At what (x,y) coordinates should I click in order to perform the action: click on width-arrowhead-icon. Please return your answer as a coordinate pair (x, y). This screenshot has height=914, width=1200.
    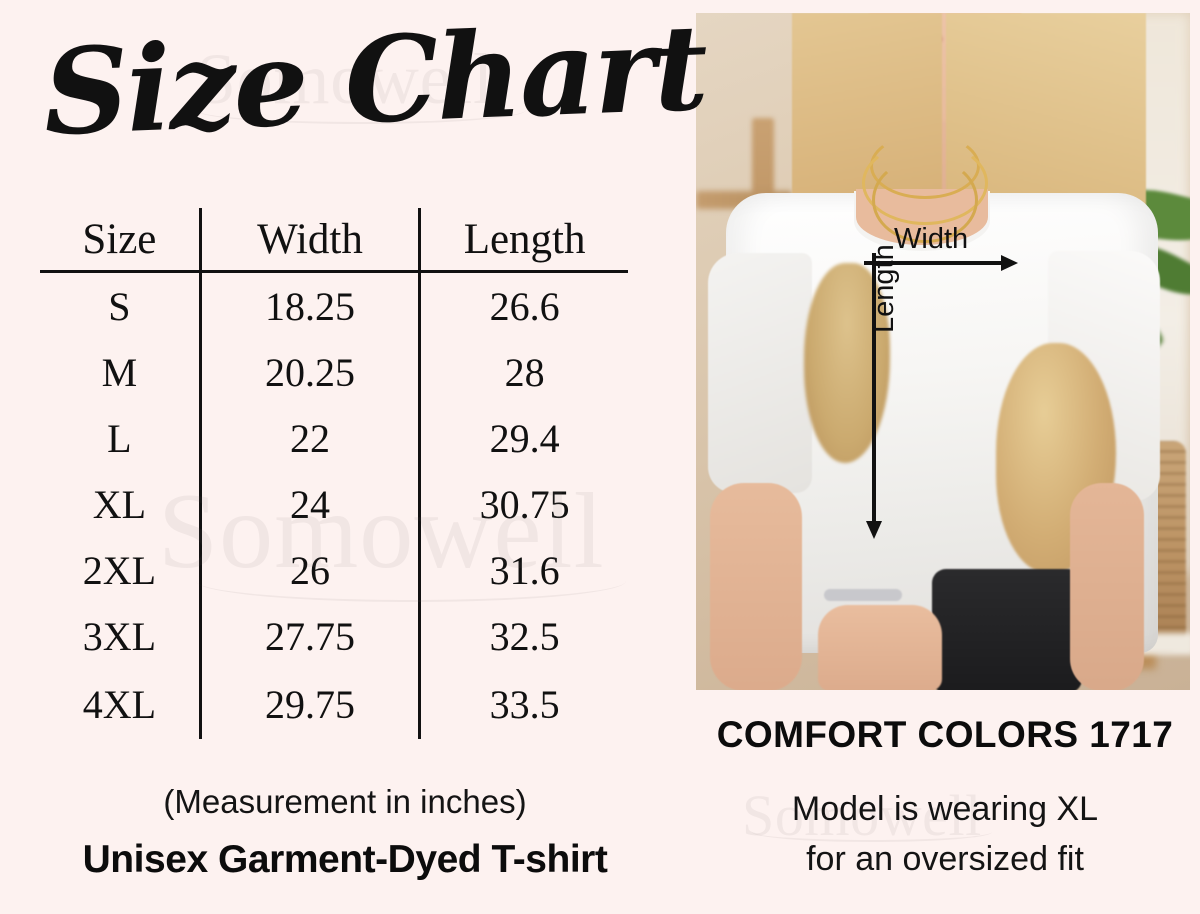
    Looking at the image, I should click on (1009, 263).